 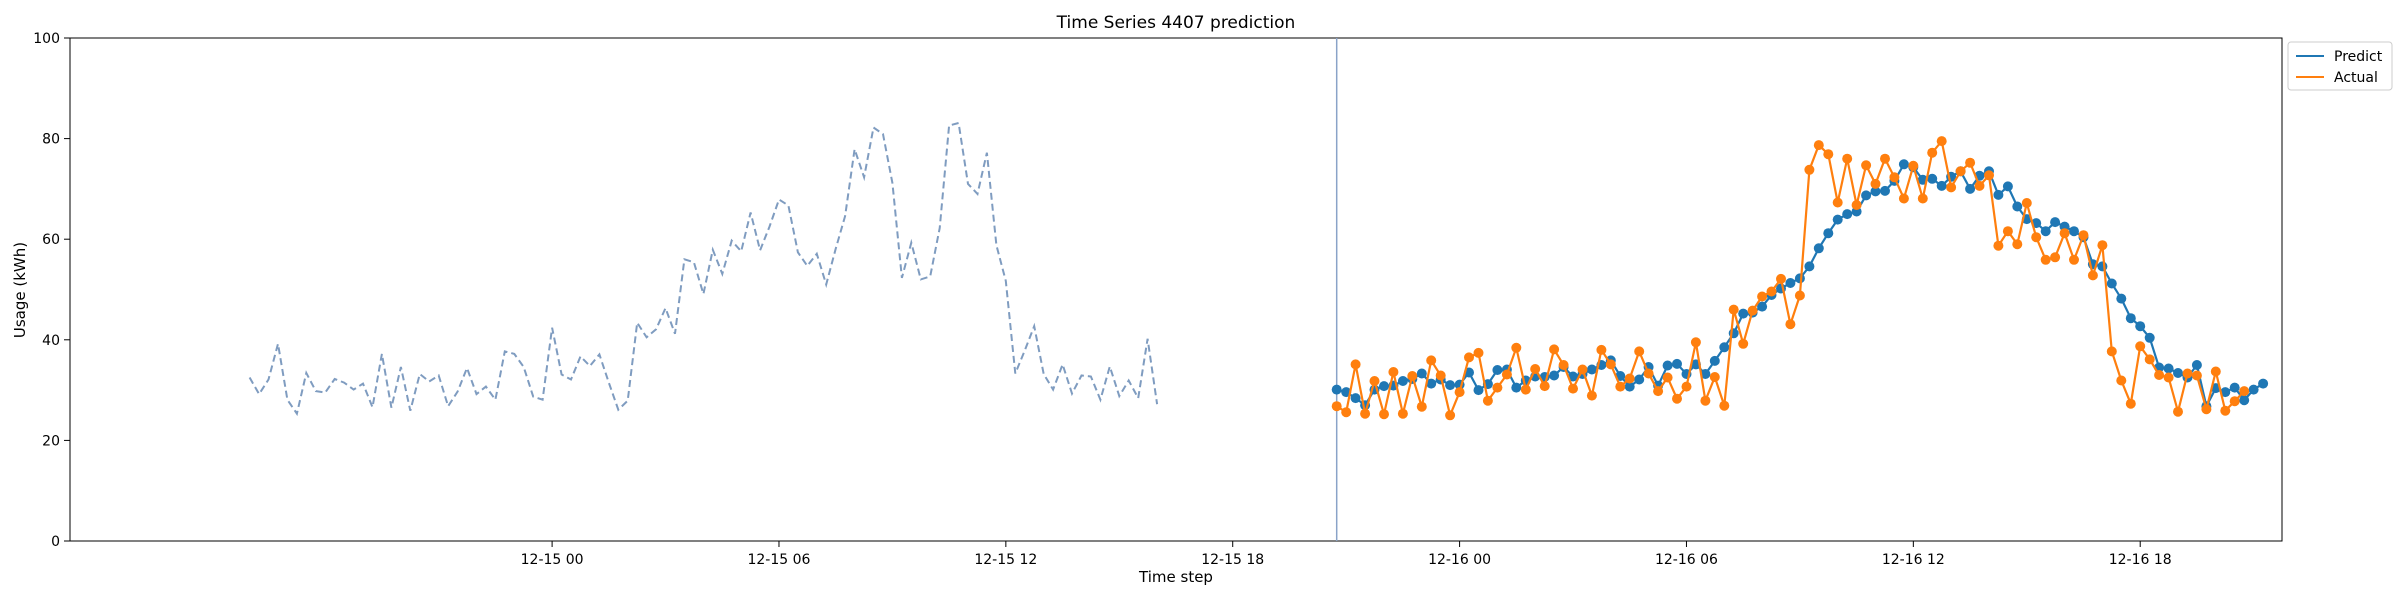 What do you see at coordinates (2140, 560) in the screenshot?
I see `x-tick-label: 12-16 18` at bounding box center [2140, 560].